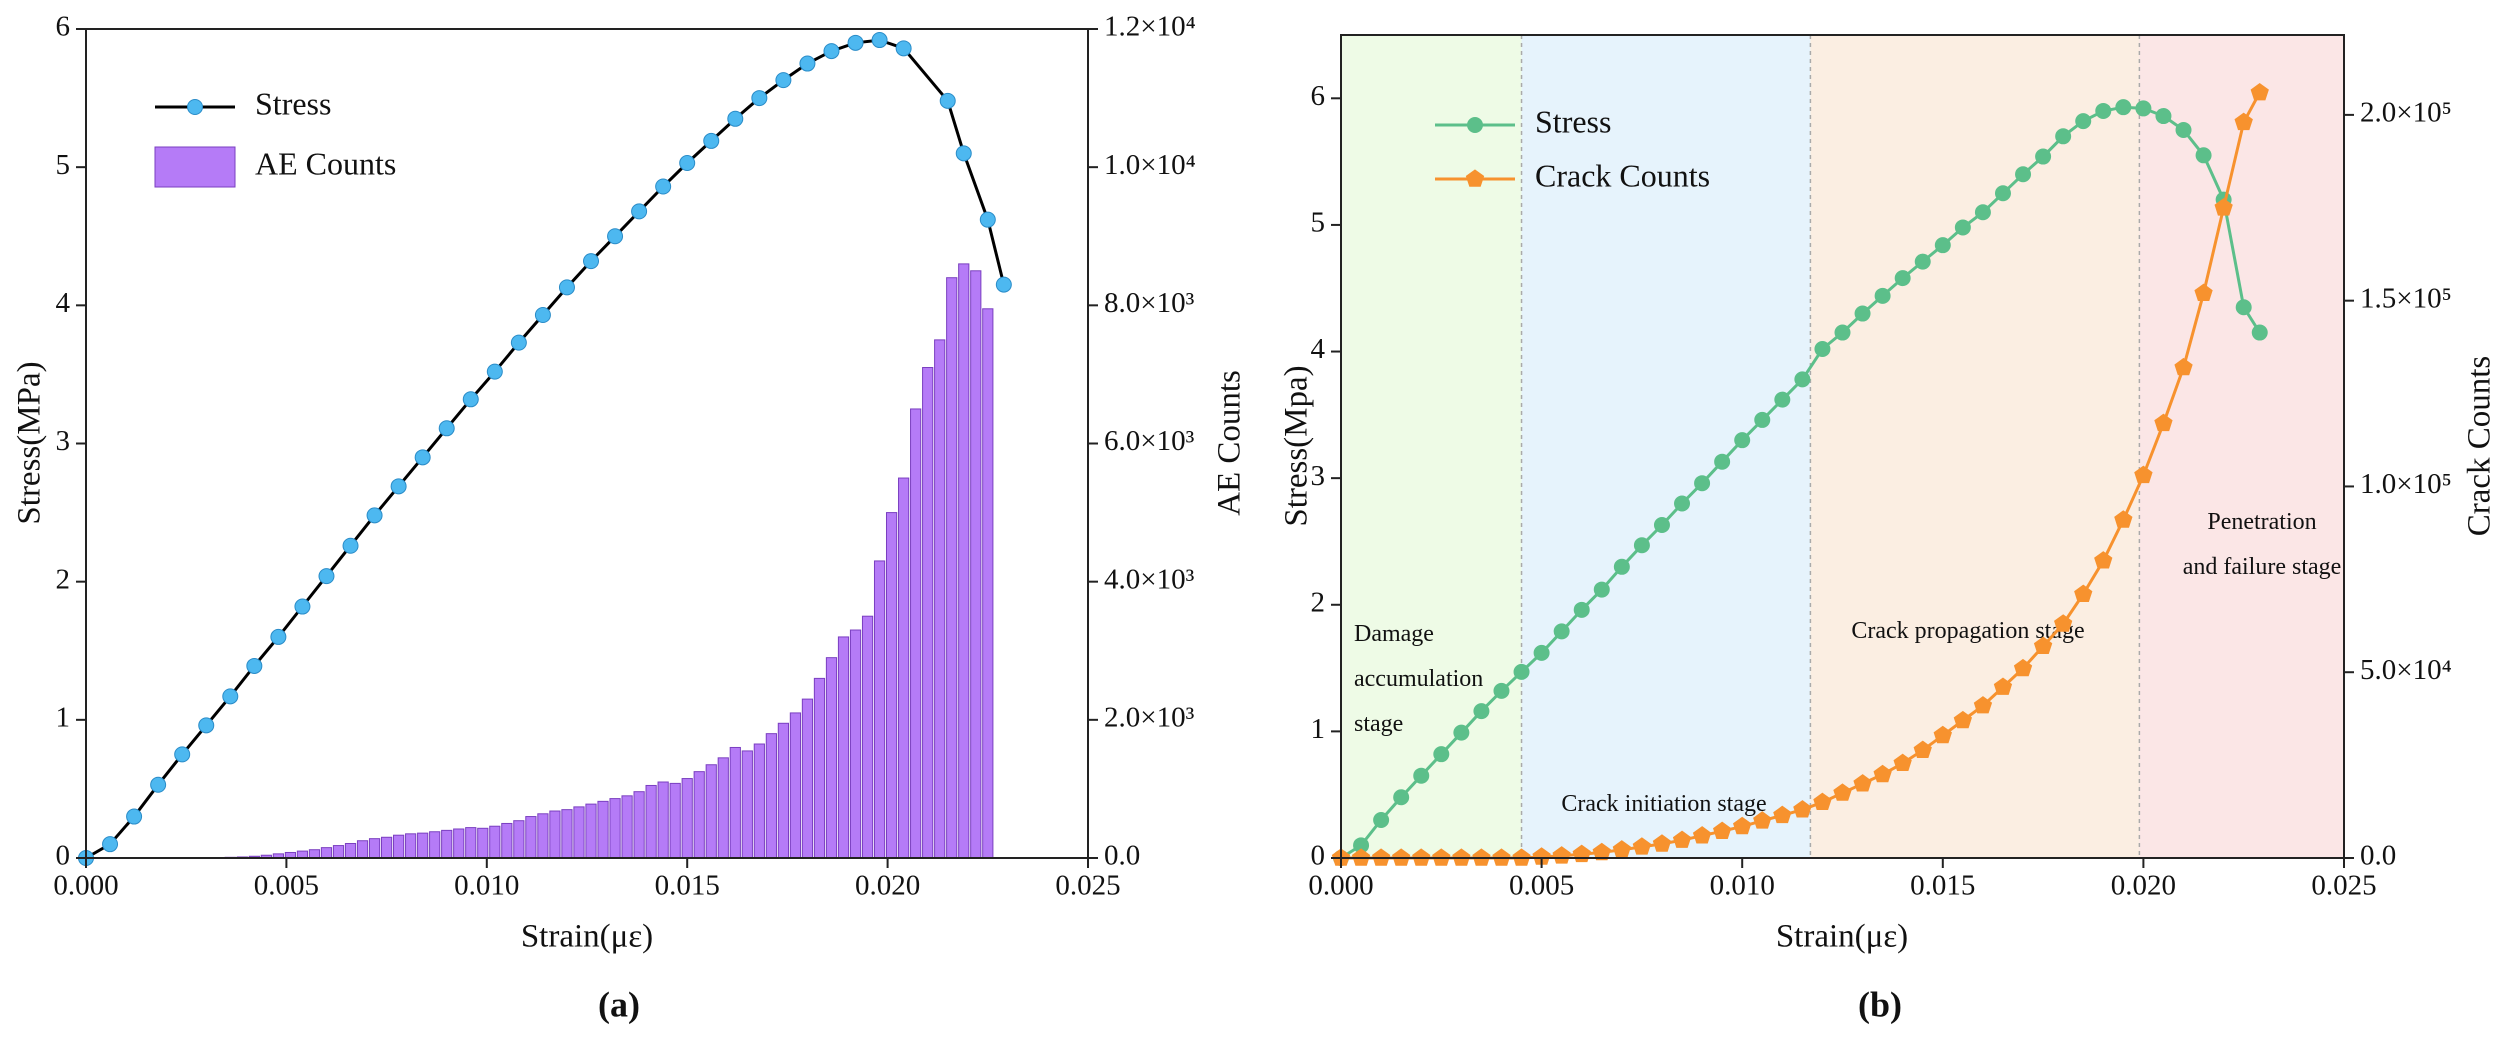  Describe the element at coordinates (1394, 634) in the screenshot. I see `stage-label-line: Damage` at that location.